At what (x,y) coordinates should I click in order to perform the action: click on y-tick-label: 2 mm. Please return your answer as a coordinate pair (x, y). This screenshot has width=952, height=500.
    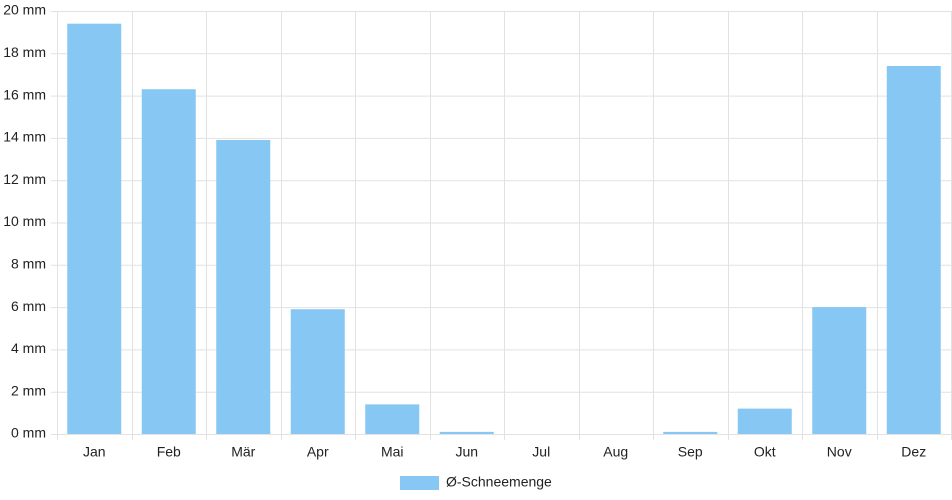
    Looking at the image, I should click on (28, 390).